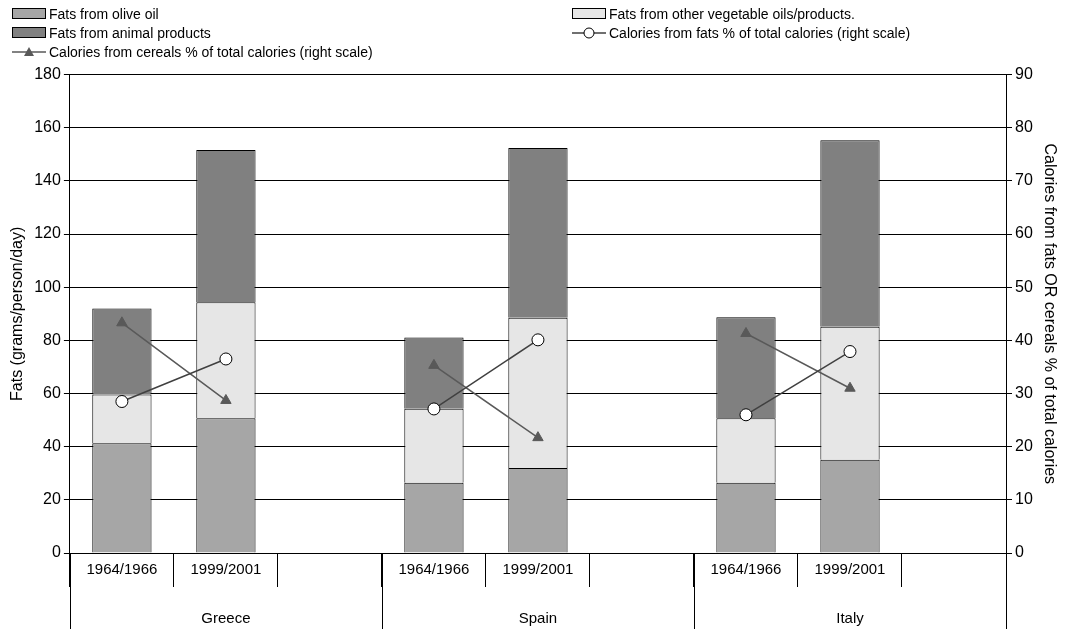  Describe the element at coordinates (17, 313) in the screenshot. I see `y-axis-title: Fats (grams/person/day)` at that location.